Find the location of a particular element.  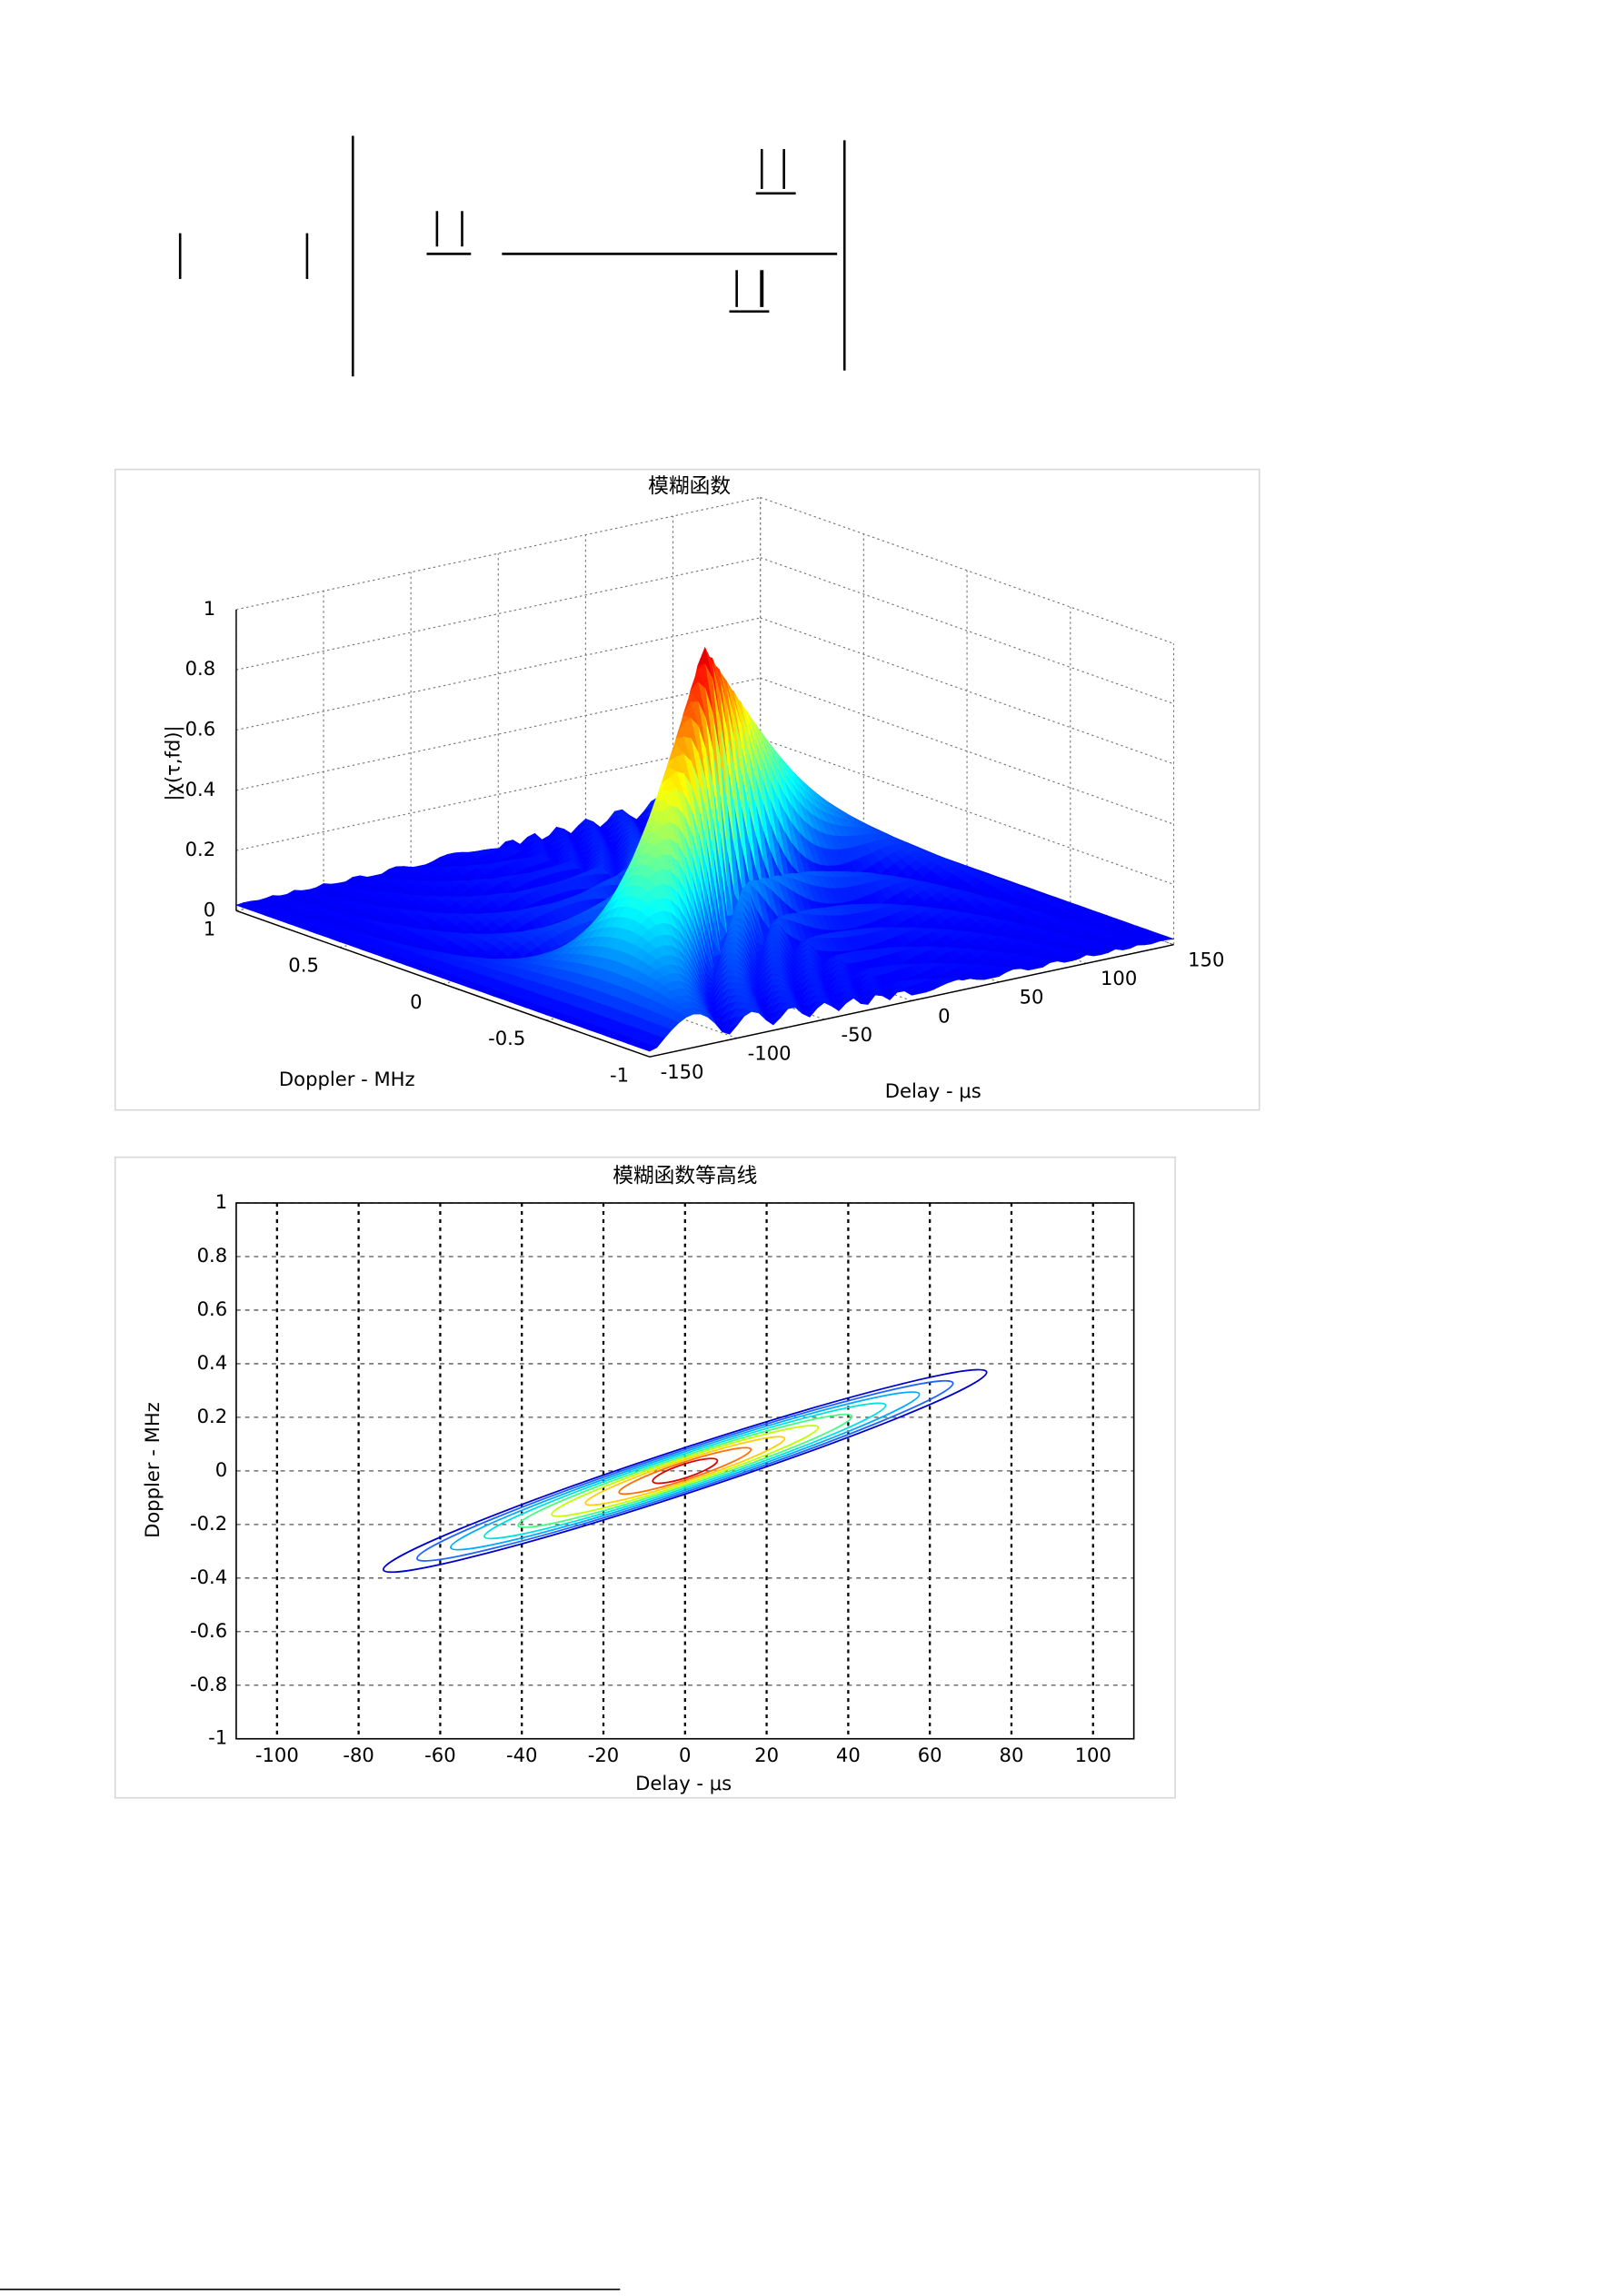

x-tick-label: 40 is located at coordinates (848, 1755).